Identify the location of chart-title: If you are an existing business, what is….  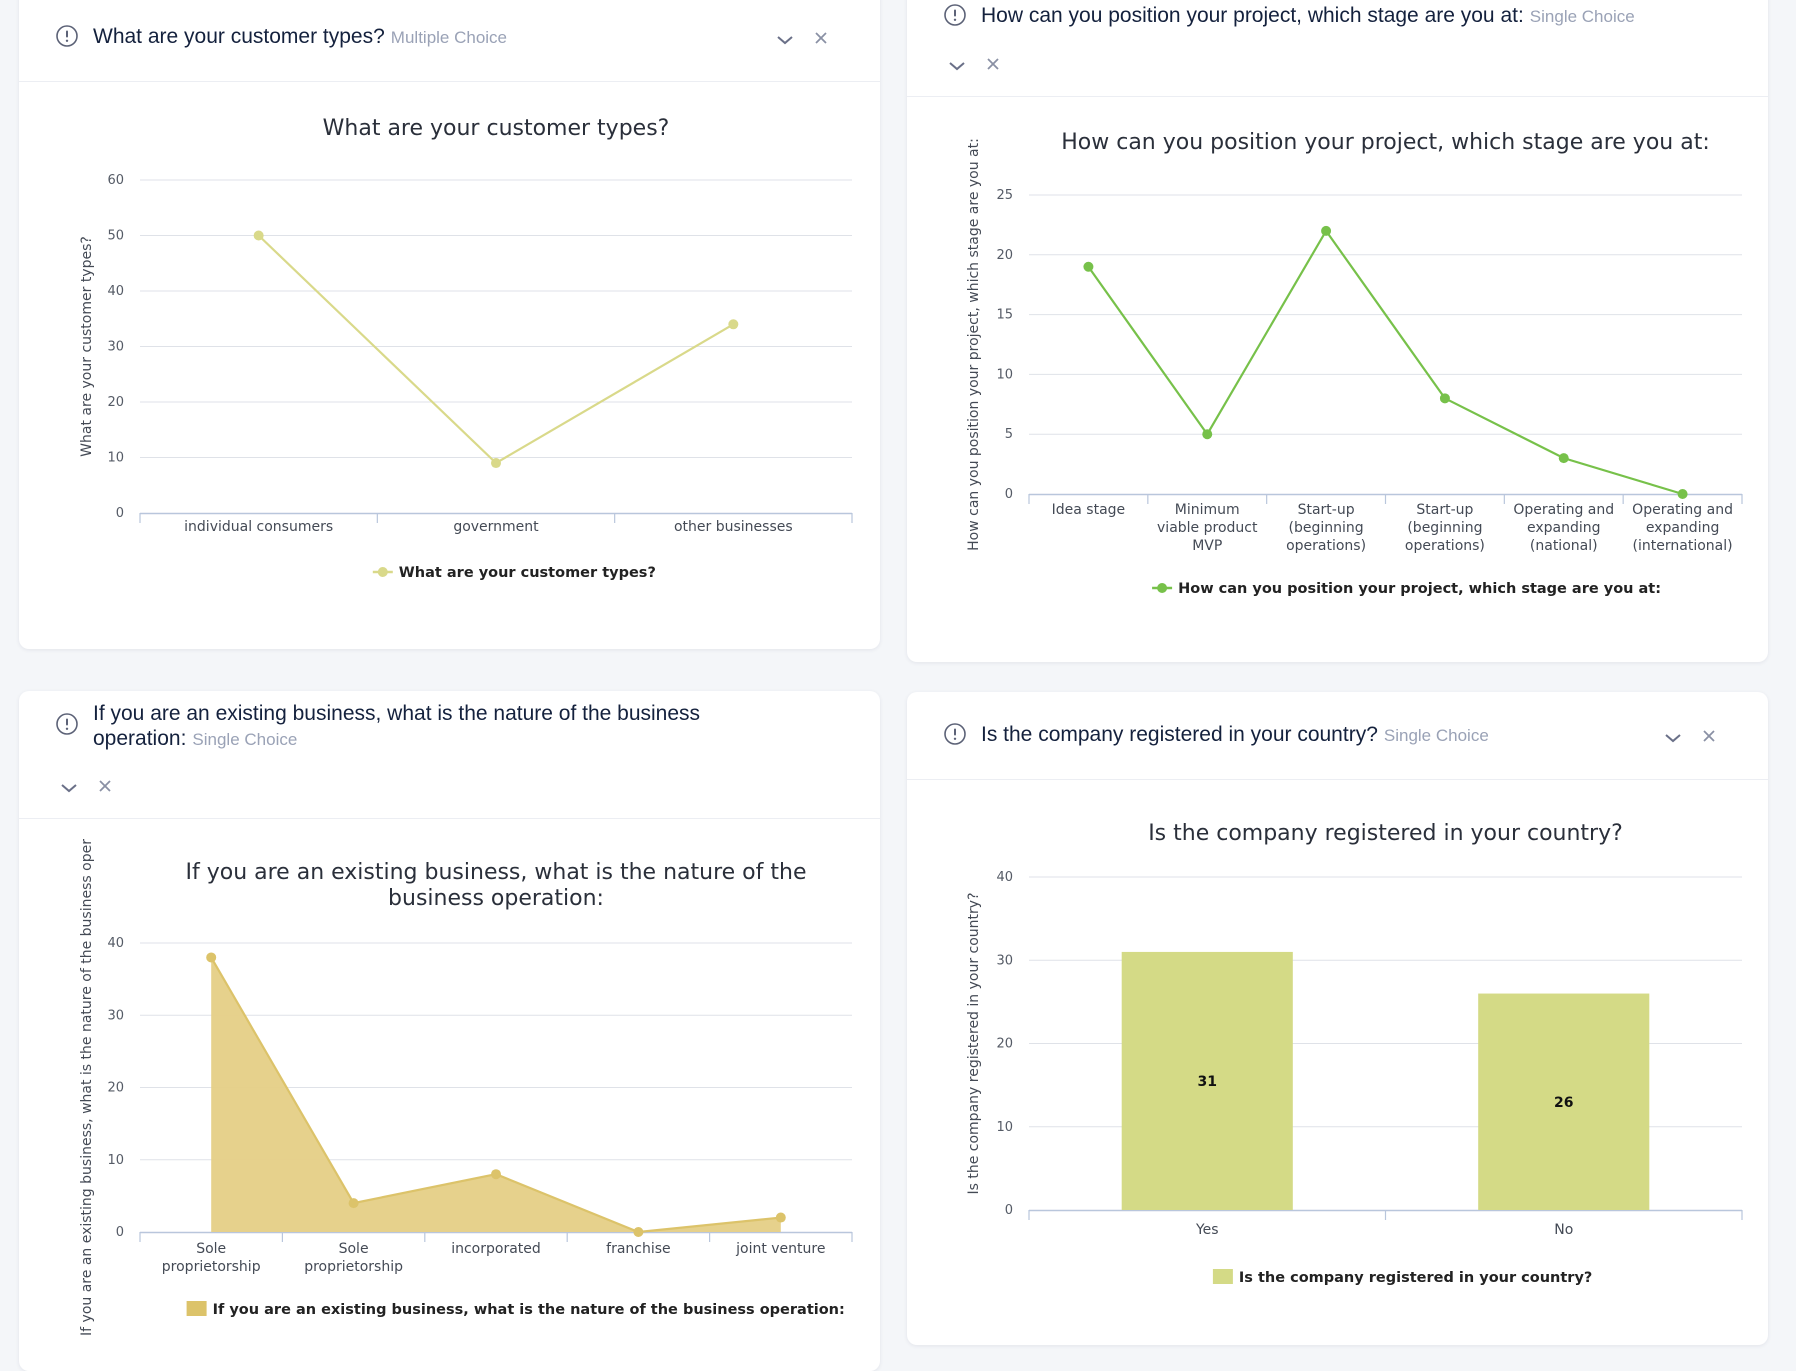
(496, 872).